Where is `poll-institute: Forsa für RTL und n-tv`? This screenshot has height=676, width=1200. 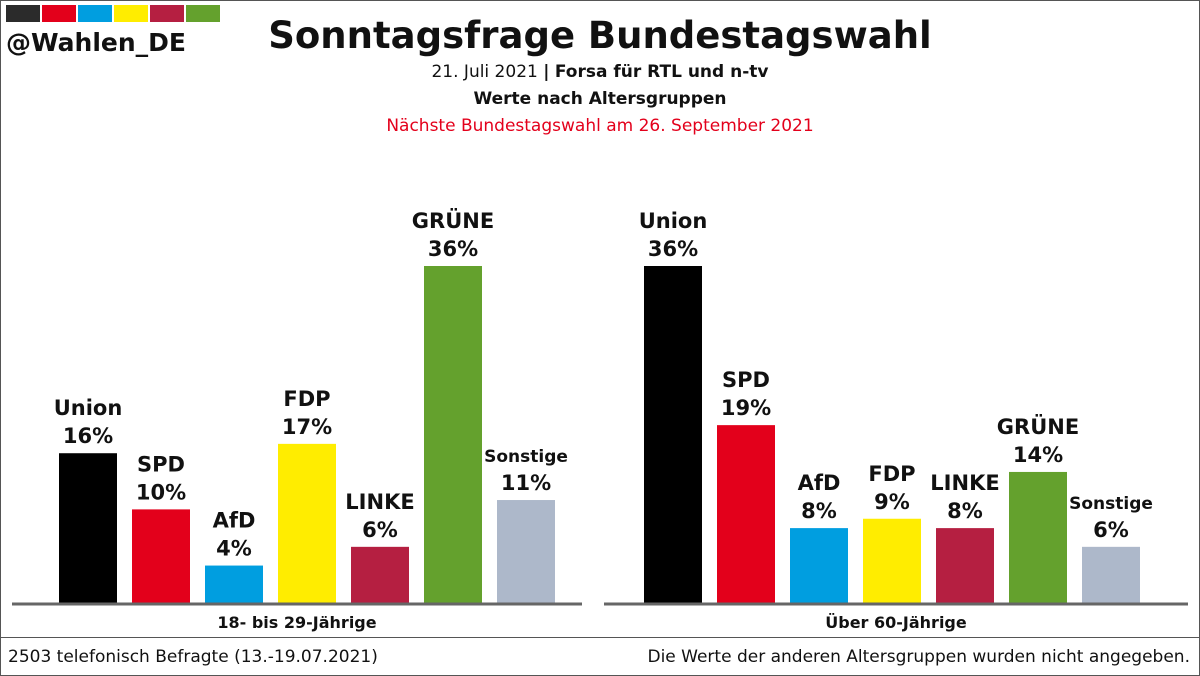 poll-institute: Forsa für RTL und n-tv is located at coordinates (661, 72).